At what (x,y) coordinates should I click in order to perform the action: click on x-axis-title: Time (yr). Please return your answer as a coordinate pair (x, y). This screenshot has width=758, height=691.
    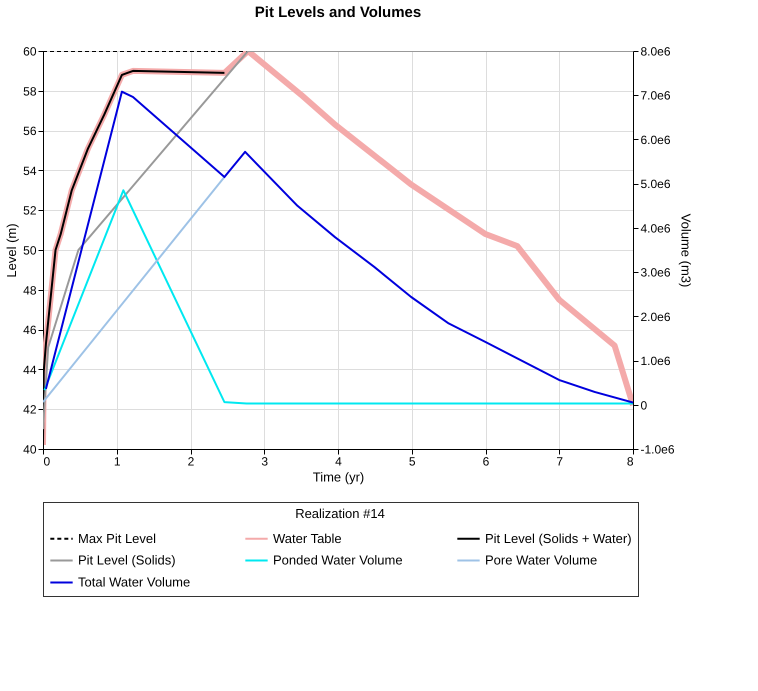
    Looking at the image, I should click on (338, 477).